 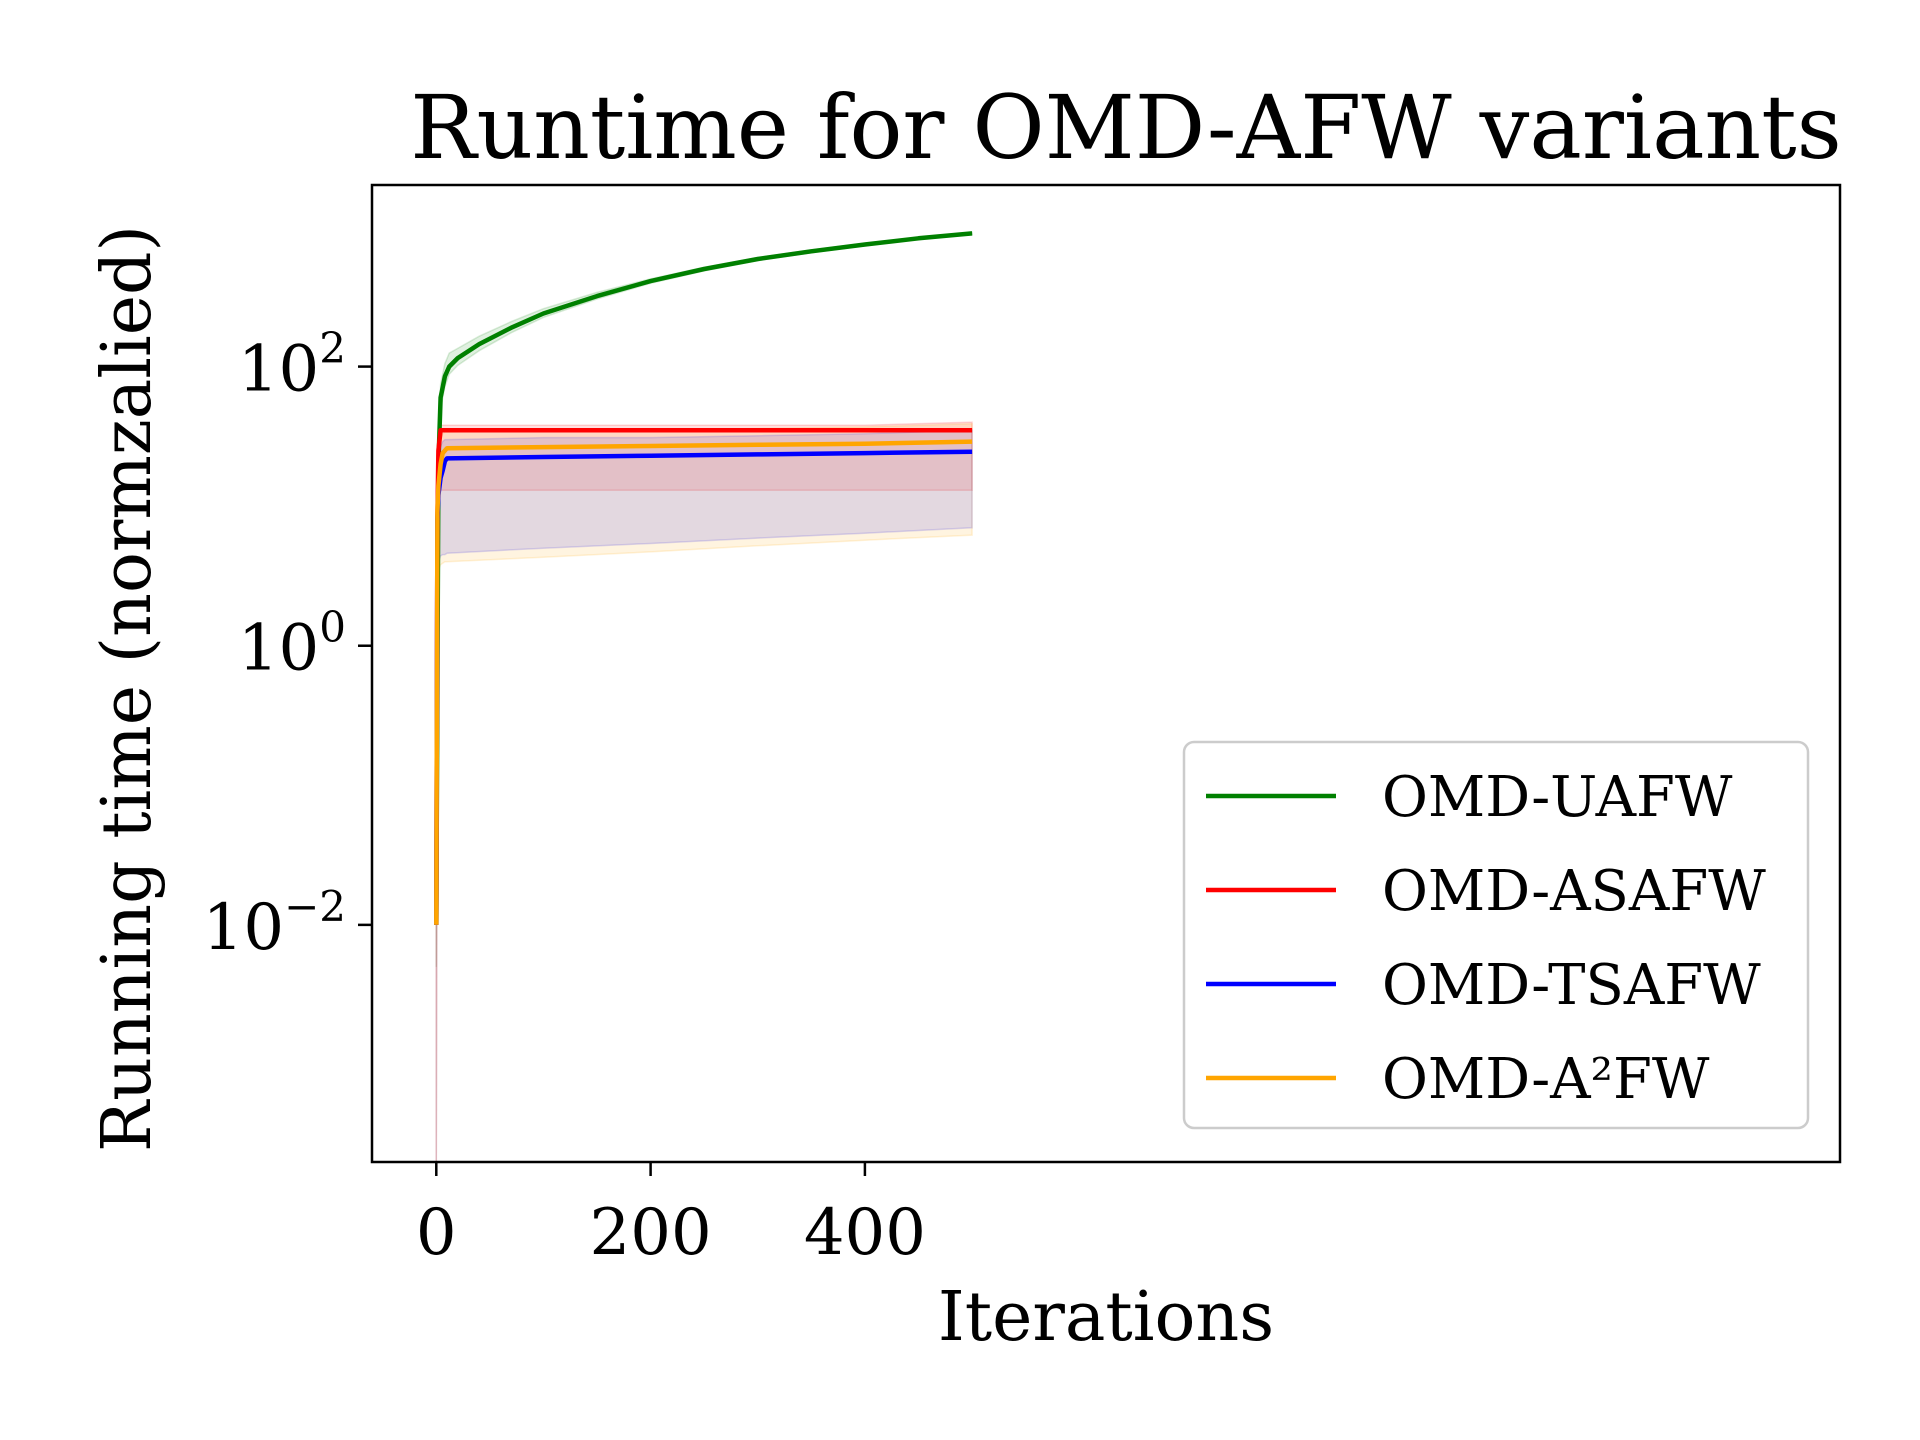 I want to click on x-tick-label: 0, so click(x=436, y=1233).